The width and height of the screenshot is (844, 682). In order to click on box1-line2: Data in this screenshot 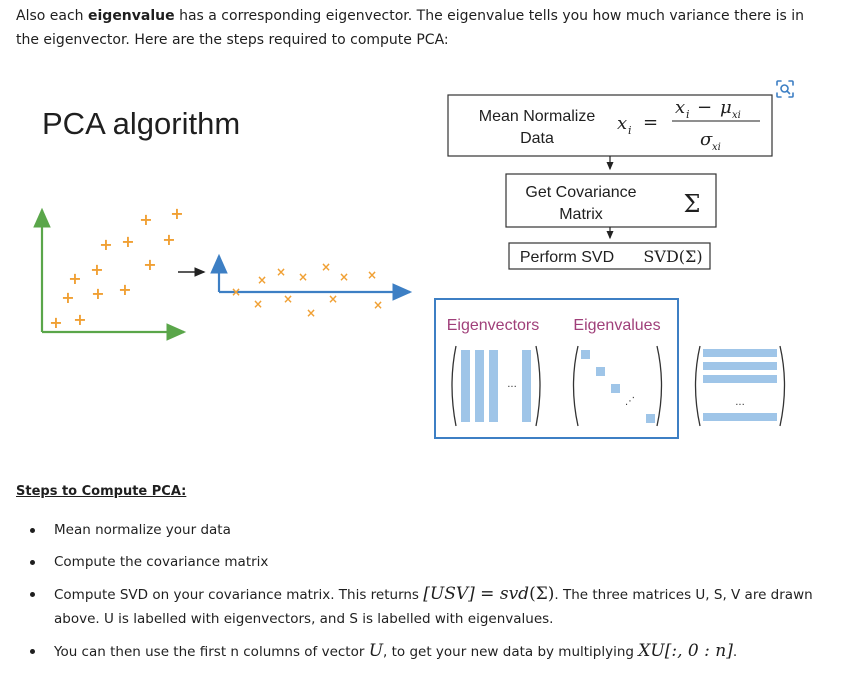, I will do `click(537, 138)`.